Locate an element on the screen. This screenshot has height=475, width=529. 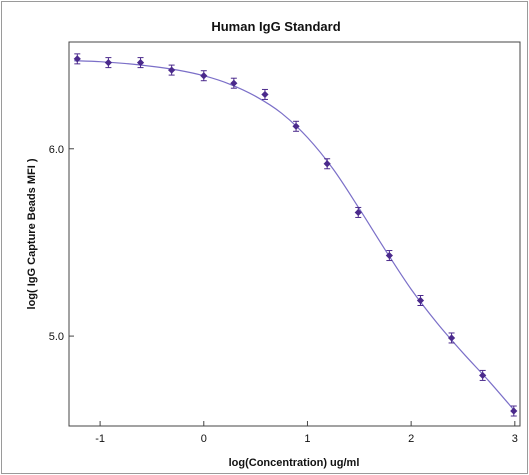
y-tick-label: 5.0 is located at coordinates (56, 337).